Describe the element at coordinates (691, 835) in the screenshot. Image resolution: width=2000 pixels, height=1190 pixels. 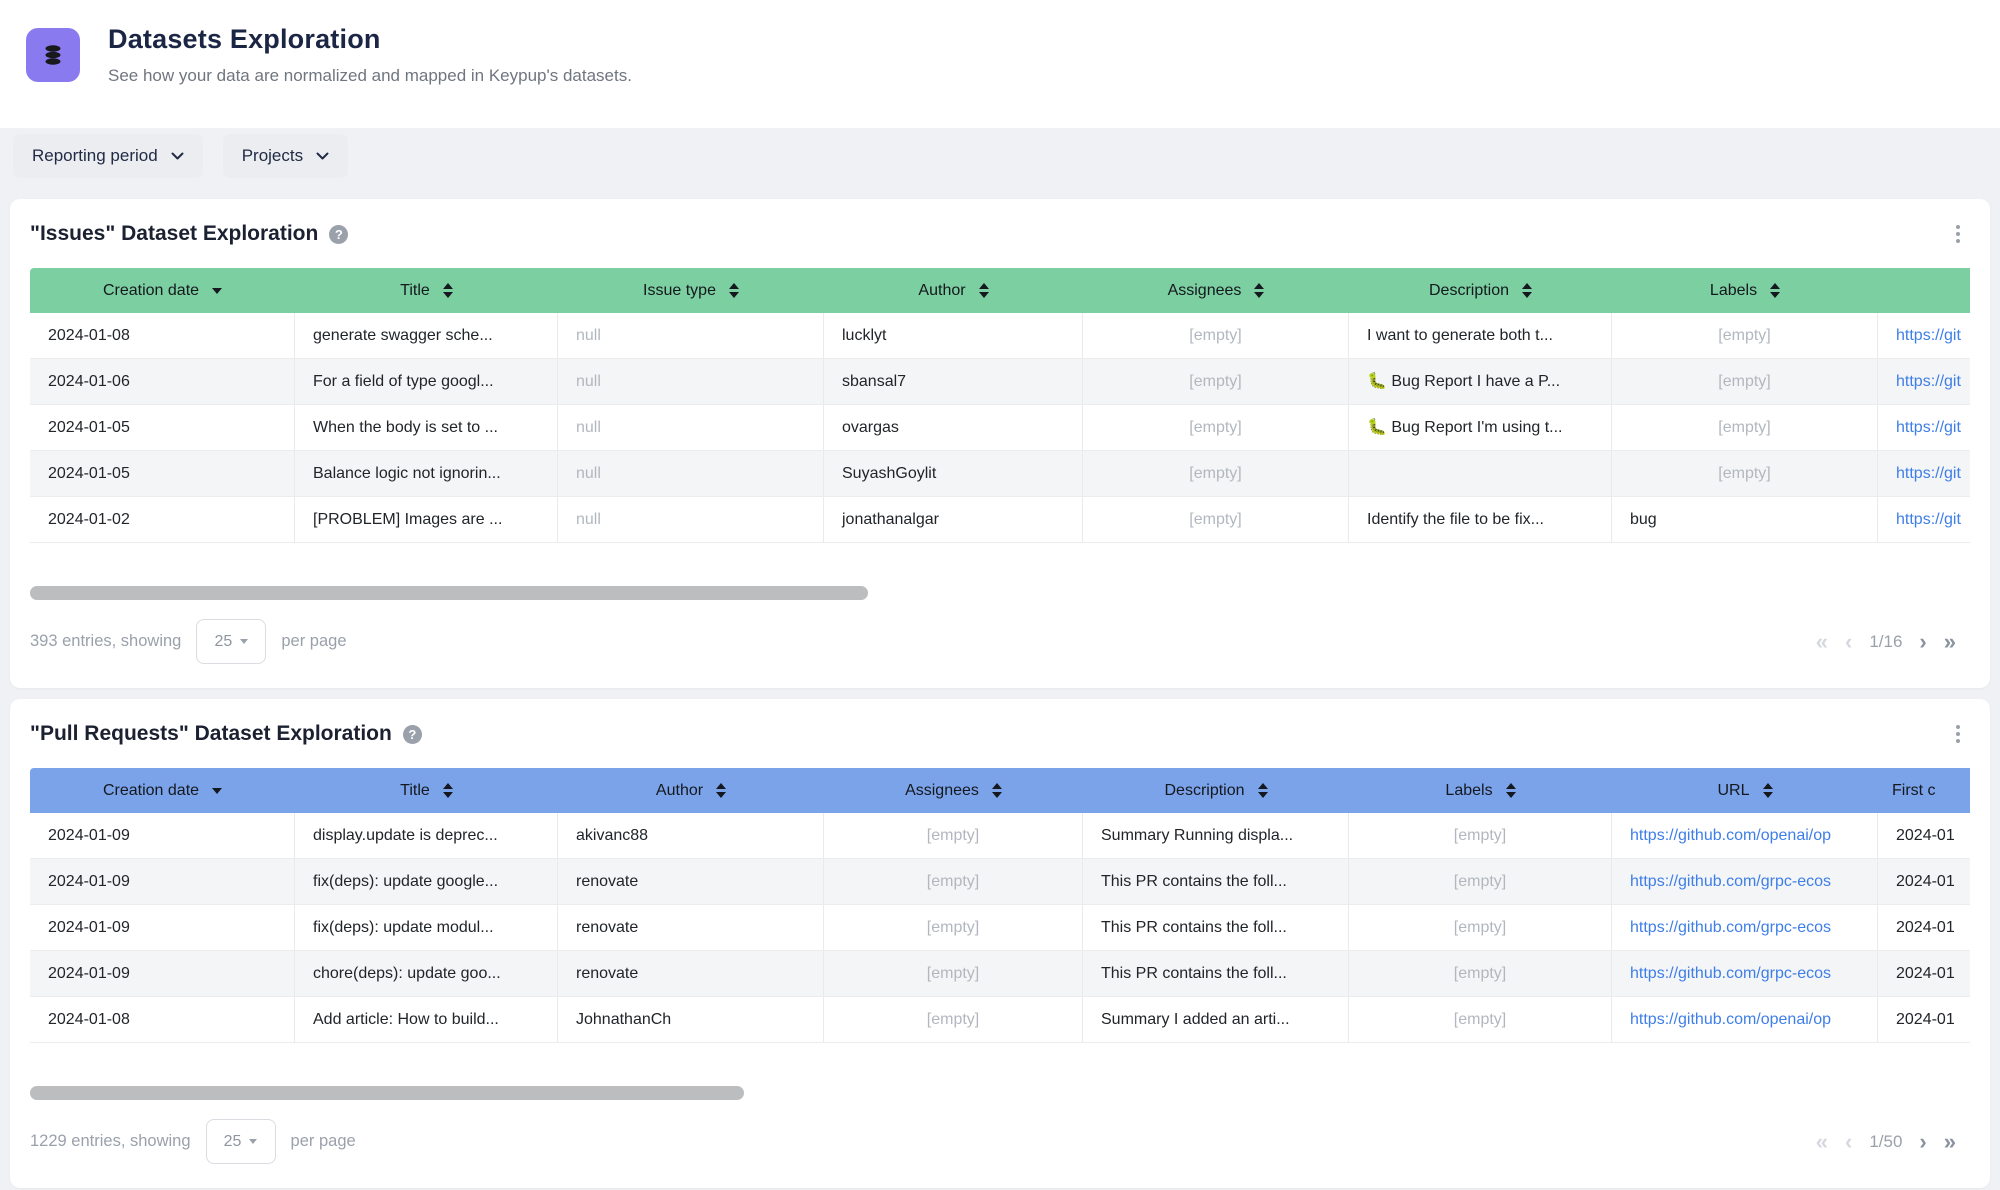
I see `cell-author: akivanc88` at that location.